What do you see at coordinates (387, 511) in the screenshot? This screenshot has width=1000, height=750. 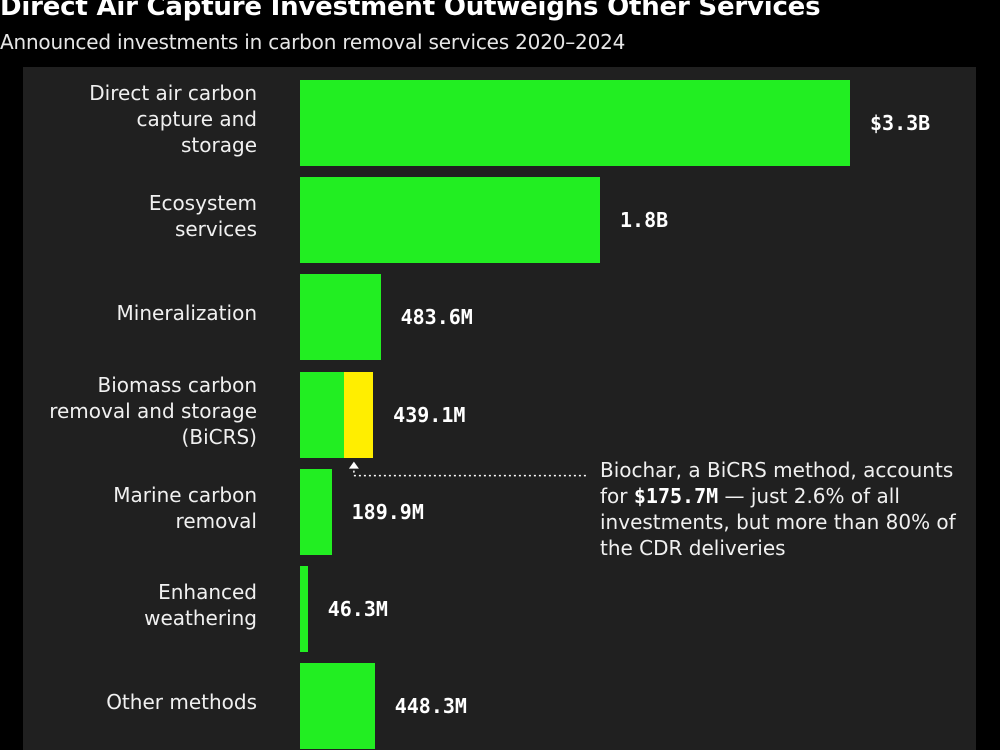 I see `value-label-5: 189.9M` at bounding box center [387, 511].